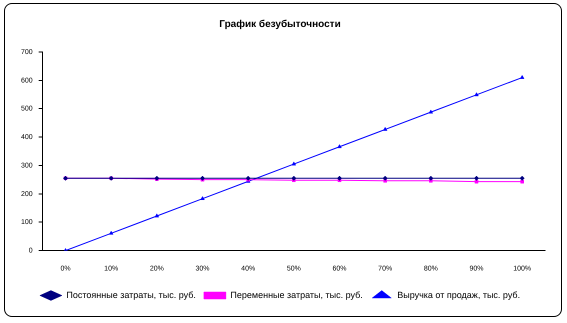 The width and height of the screenshot is (567, 323). What do you see at coordinates (458, 295) in the screenshot?
I see `legend-label: Выручка от продаж, тыс. руб.` at bounding box center [458, 295].